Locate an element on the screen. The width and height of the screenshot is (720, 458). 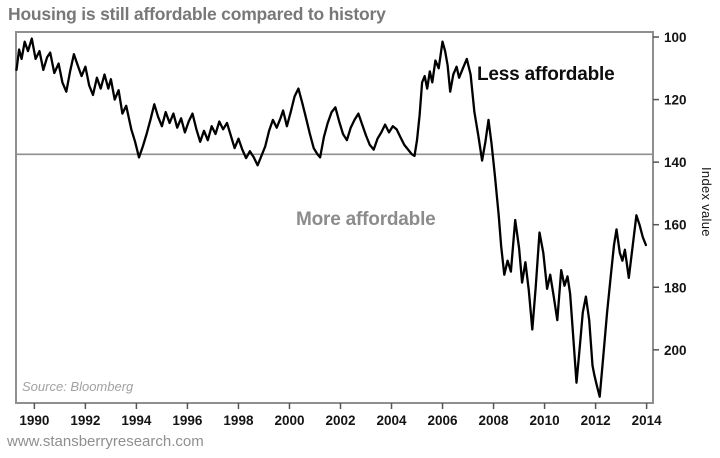
source-note: Source: Bloomberg is located at coordinates (78, 386).